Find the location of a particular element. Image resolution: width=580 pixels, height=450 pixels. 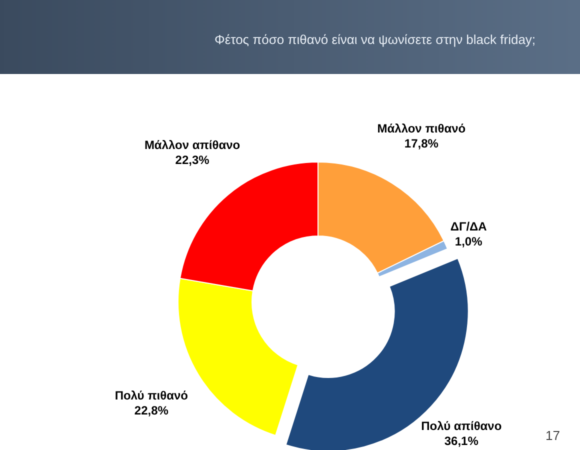

data-label: 36,1% is located at coordinates (461, 441).